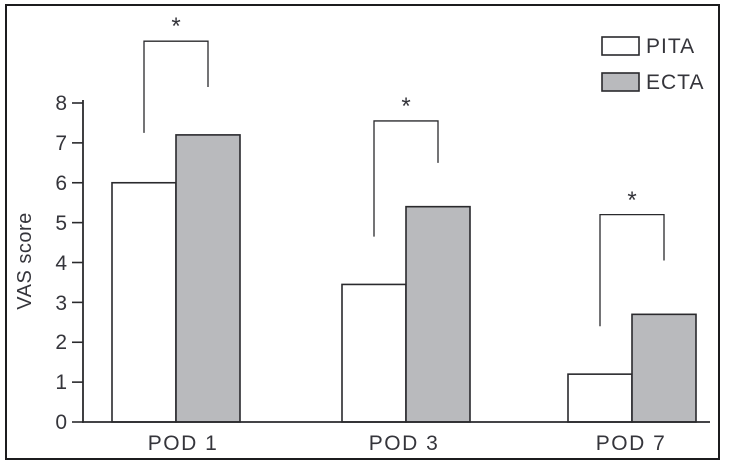 Image resolution: width=730 pixels, height=472 pixels. Describe the element at coordinates (631, 443) in the screenshot. I see `x-category-label: POD 7` at that location.